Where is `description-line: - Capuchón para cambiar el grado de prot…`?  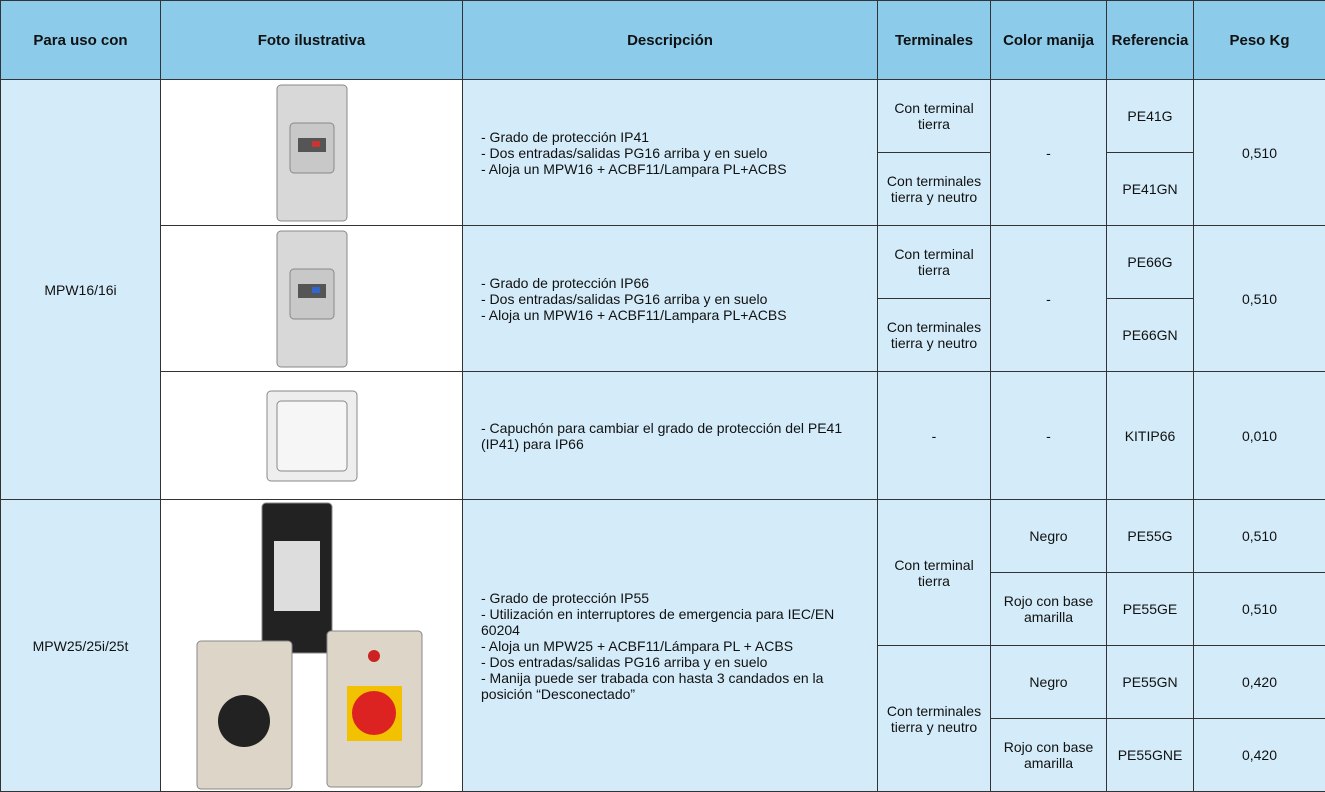 description-line: - Capuchón para cambiar el grado de prot… is located at coordinates (678, 436).